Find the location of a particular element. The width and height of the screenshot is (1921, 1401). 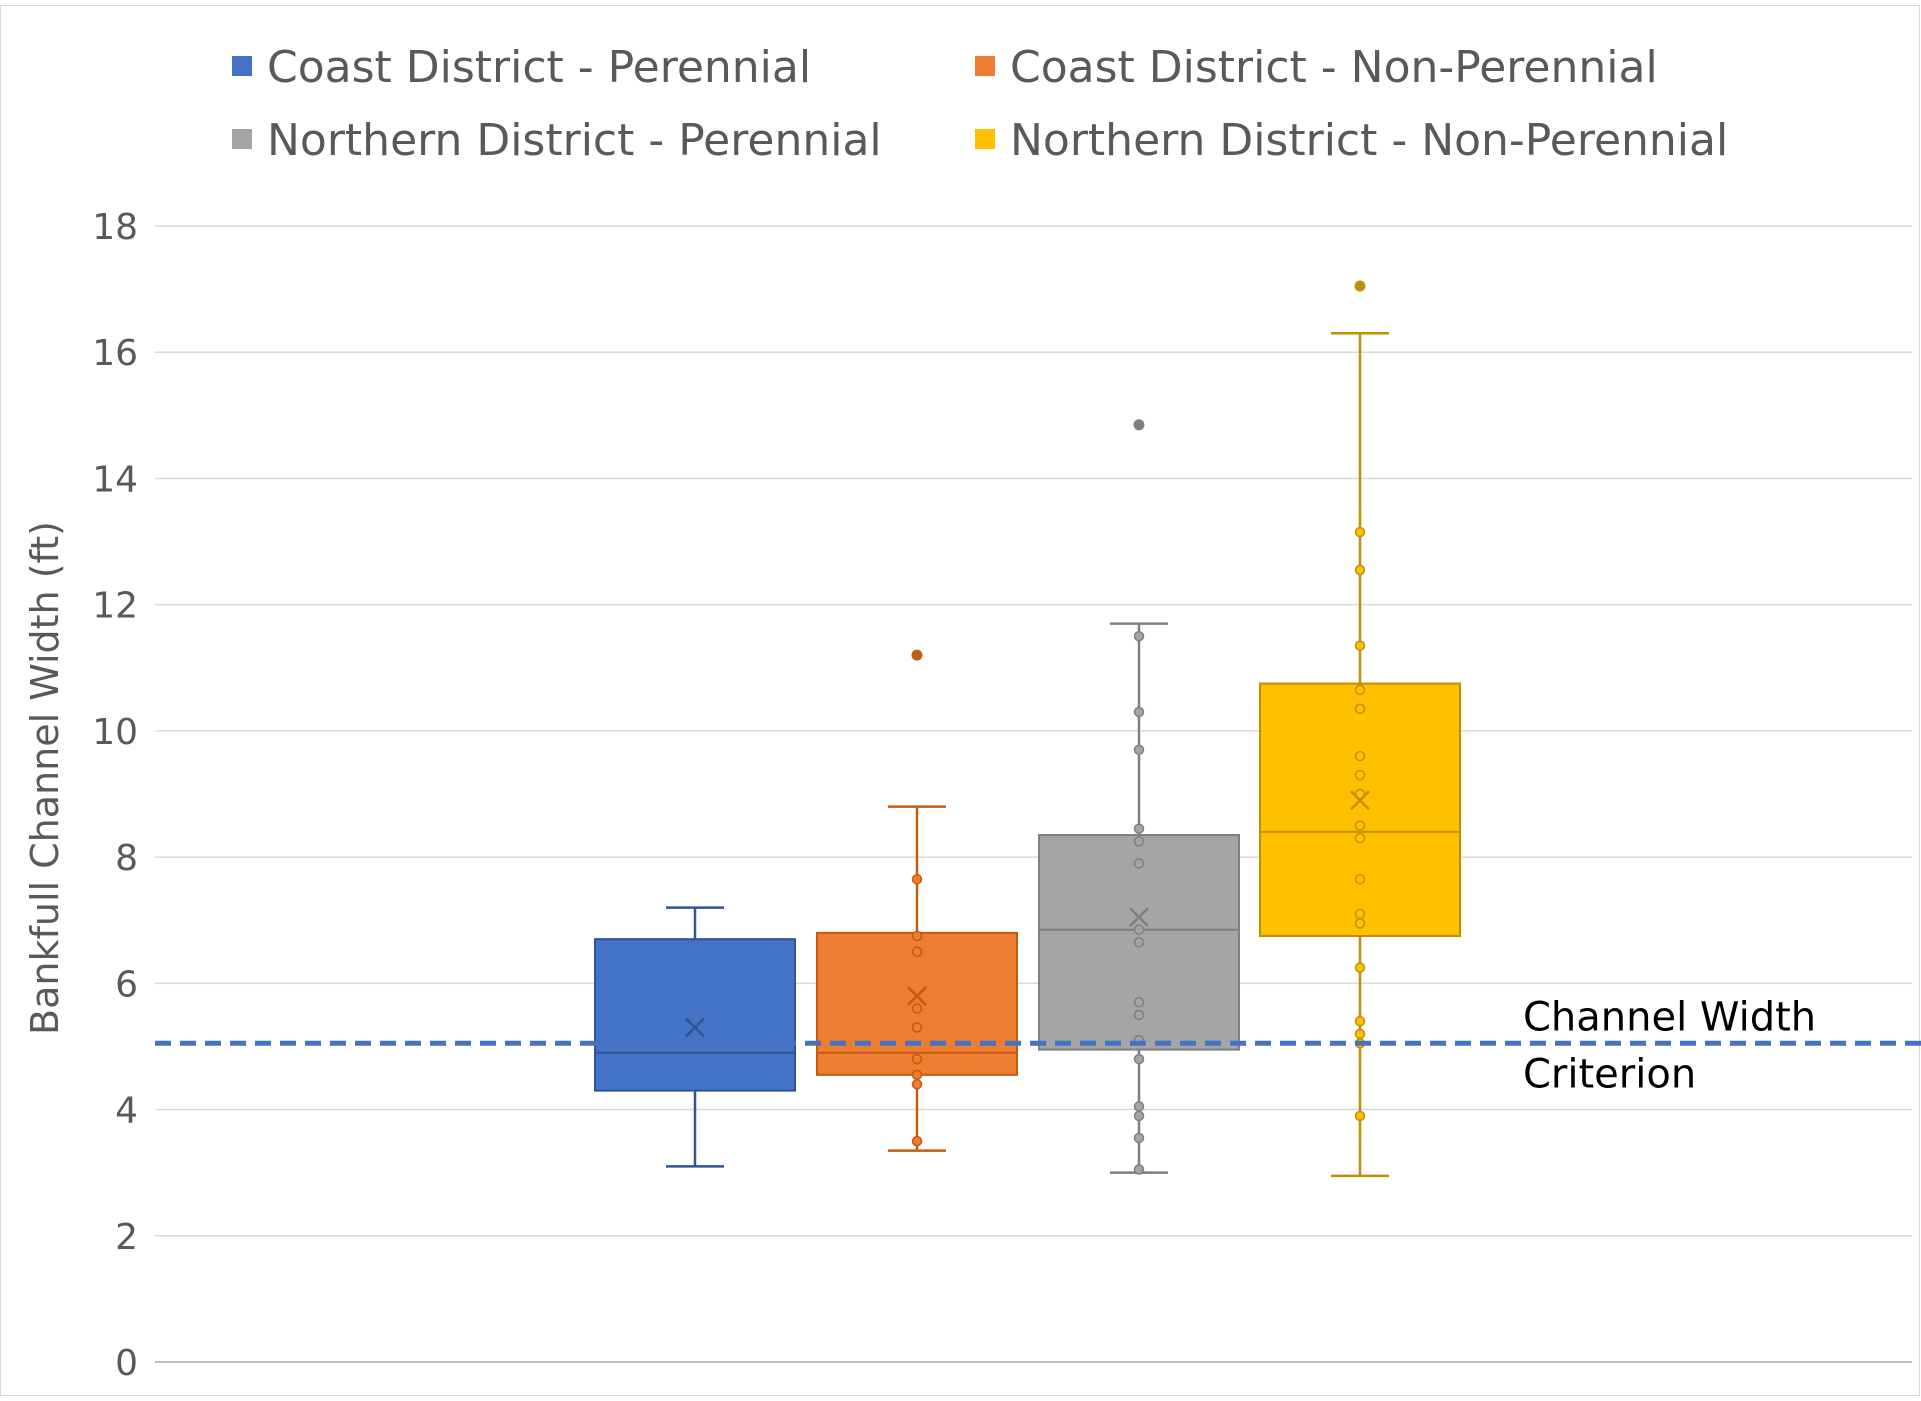

y-tick-label: 6 is located at coordinates (126, 984).